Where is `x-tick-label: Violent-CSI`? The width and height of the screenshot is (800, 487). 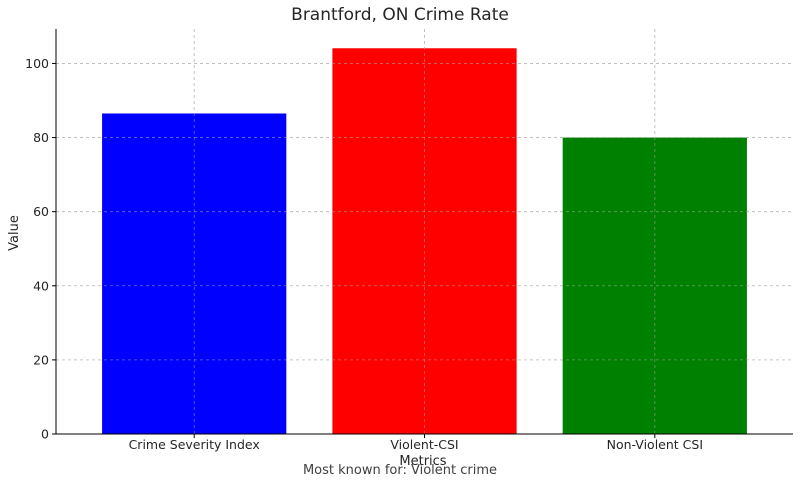
x-tick-label: Violent-CSI is located at coordinates (424, 444).